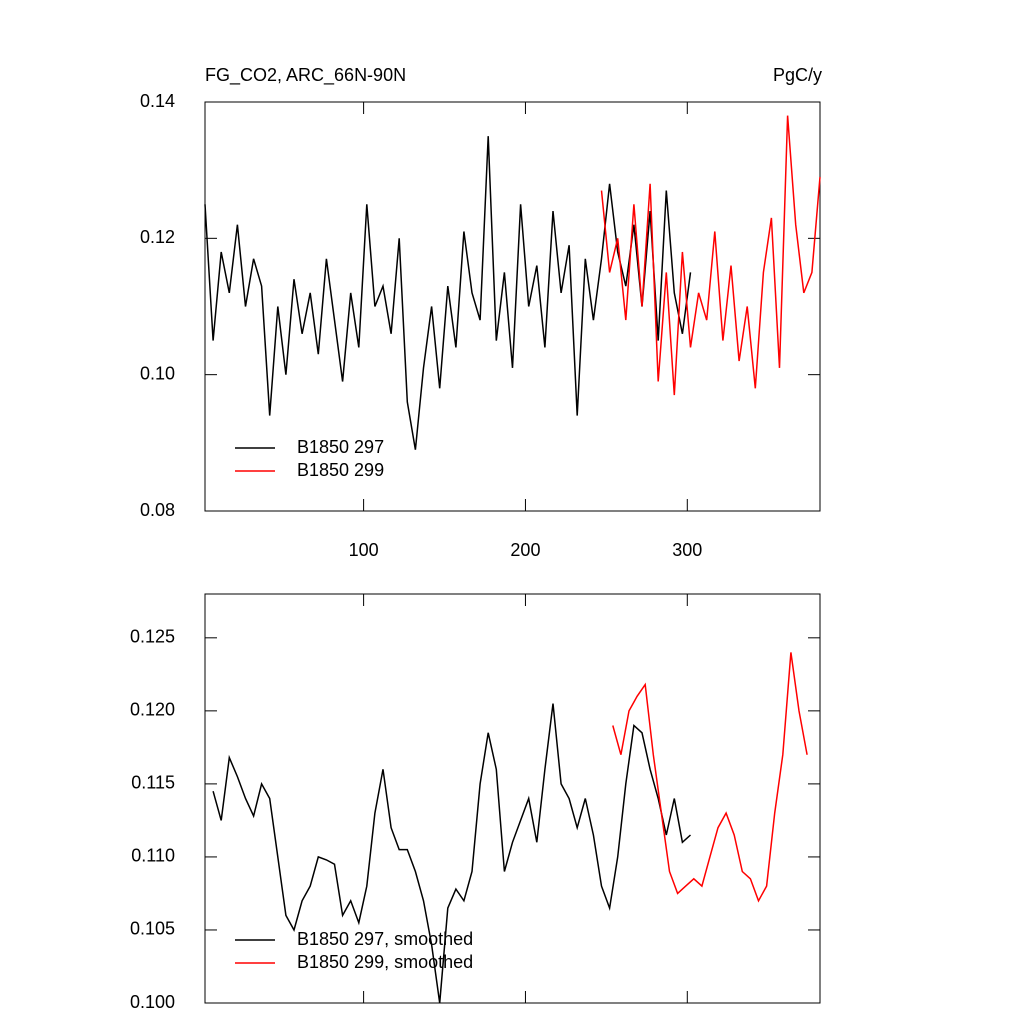  Describe the element at coordinates (305, 75) in the screenshot. I see `chart-title: FG_CO2, ARC_66N-90N` at that location.